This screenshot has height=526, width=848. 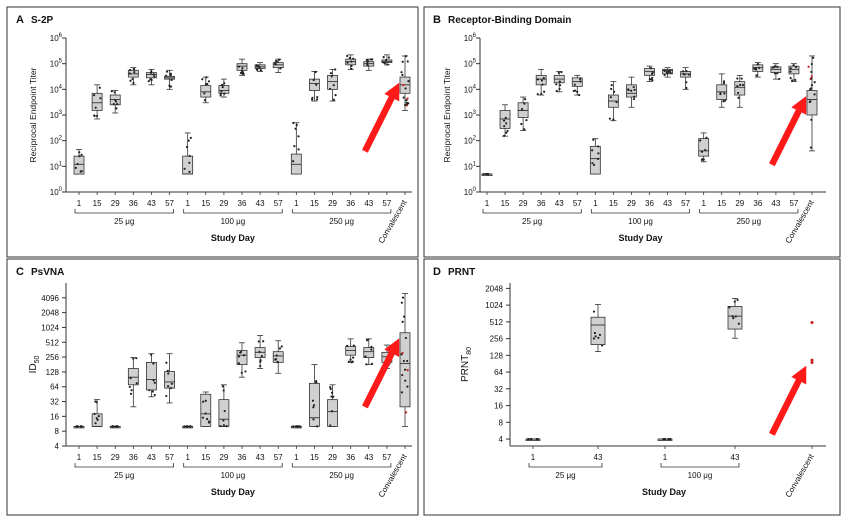 I want to click on x-tick-label: 43, so click(x=598, y=457).